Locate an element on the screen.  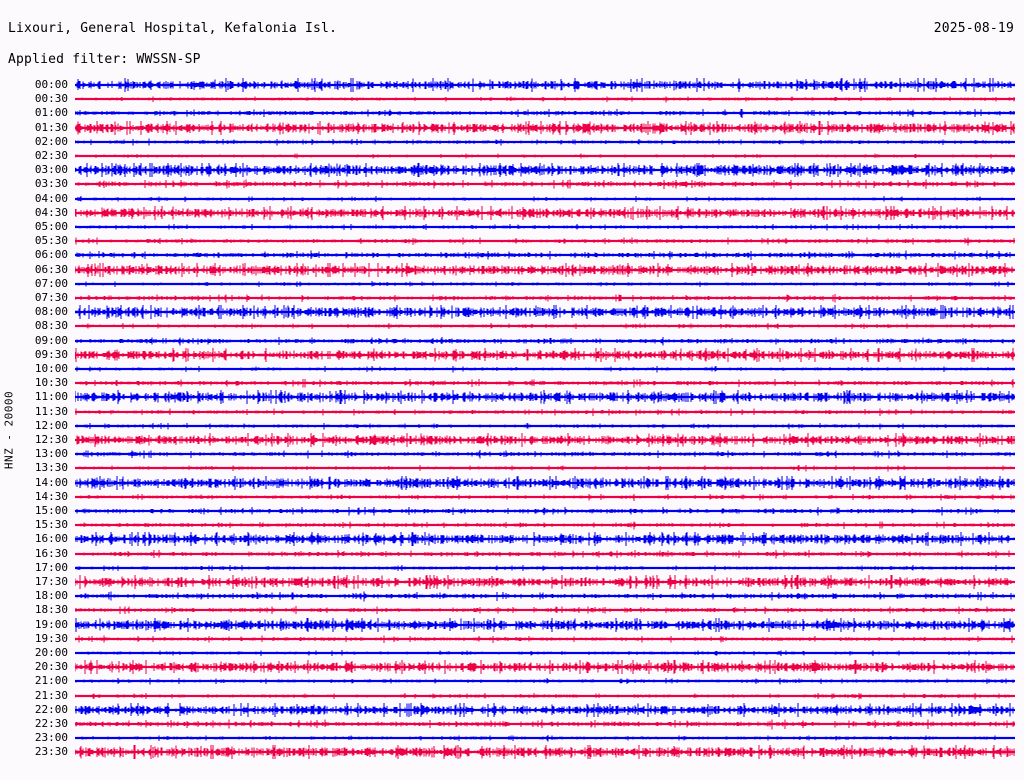
helicorder-row: 06:30 is located at coordinates (512, 269).